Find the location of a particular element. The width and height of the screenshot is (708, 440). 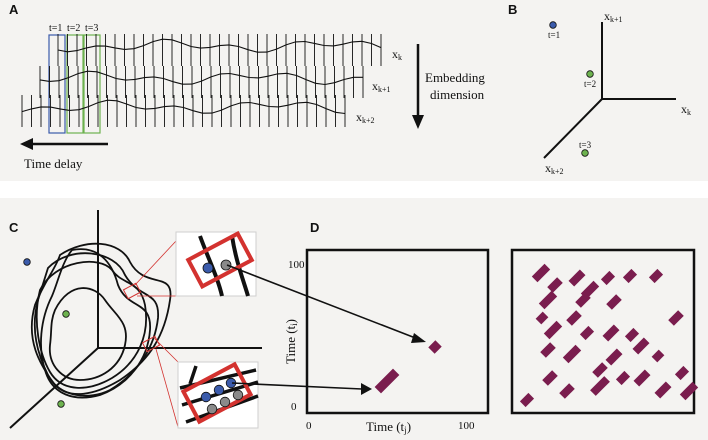

panel-label-c: C is located at coordinates (14, 227).